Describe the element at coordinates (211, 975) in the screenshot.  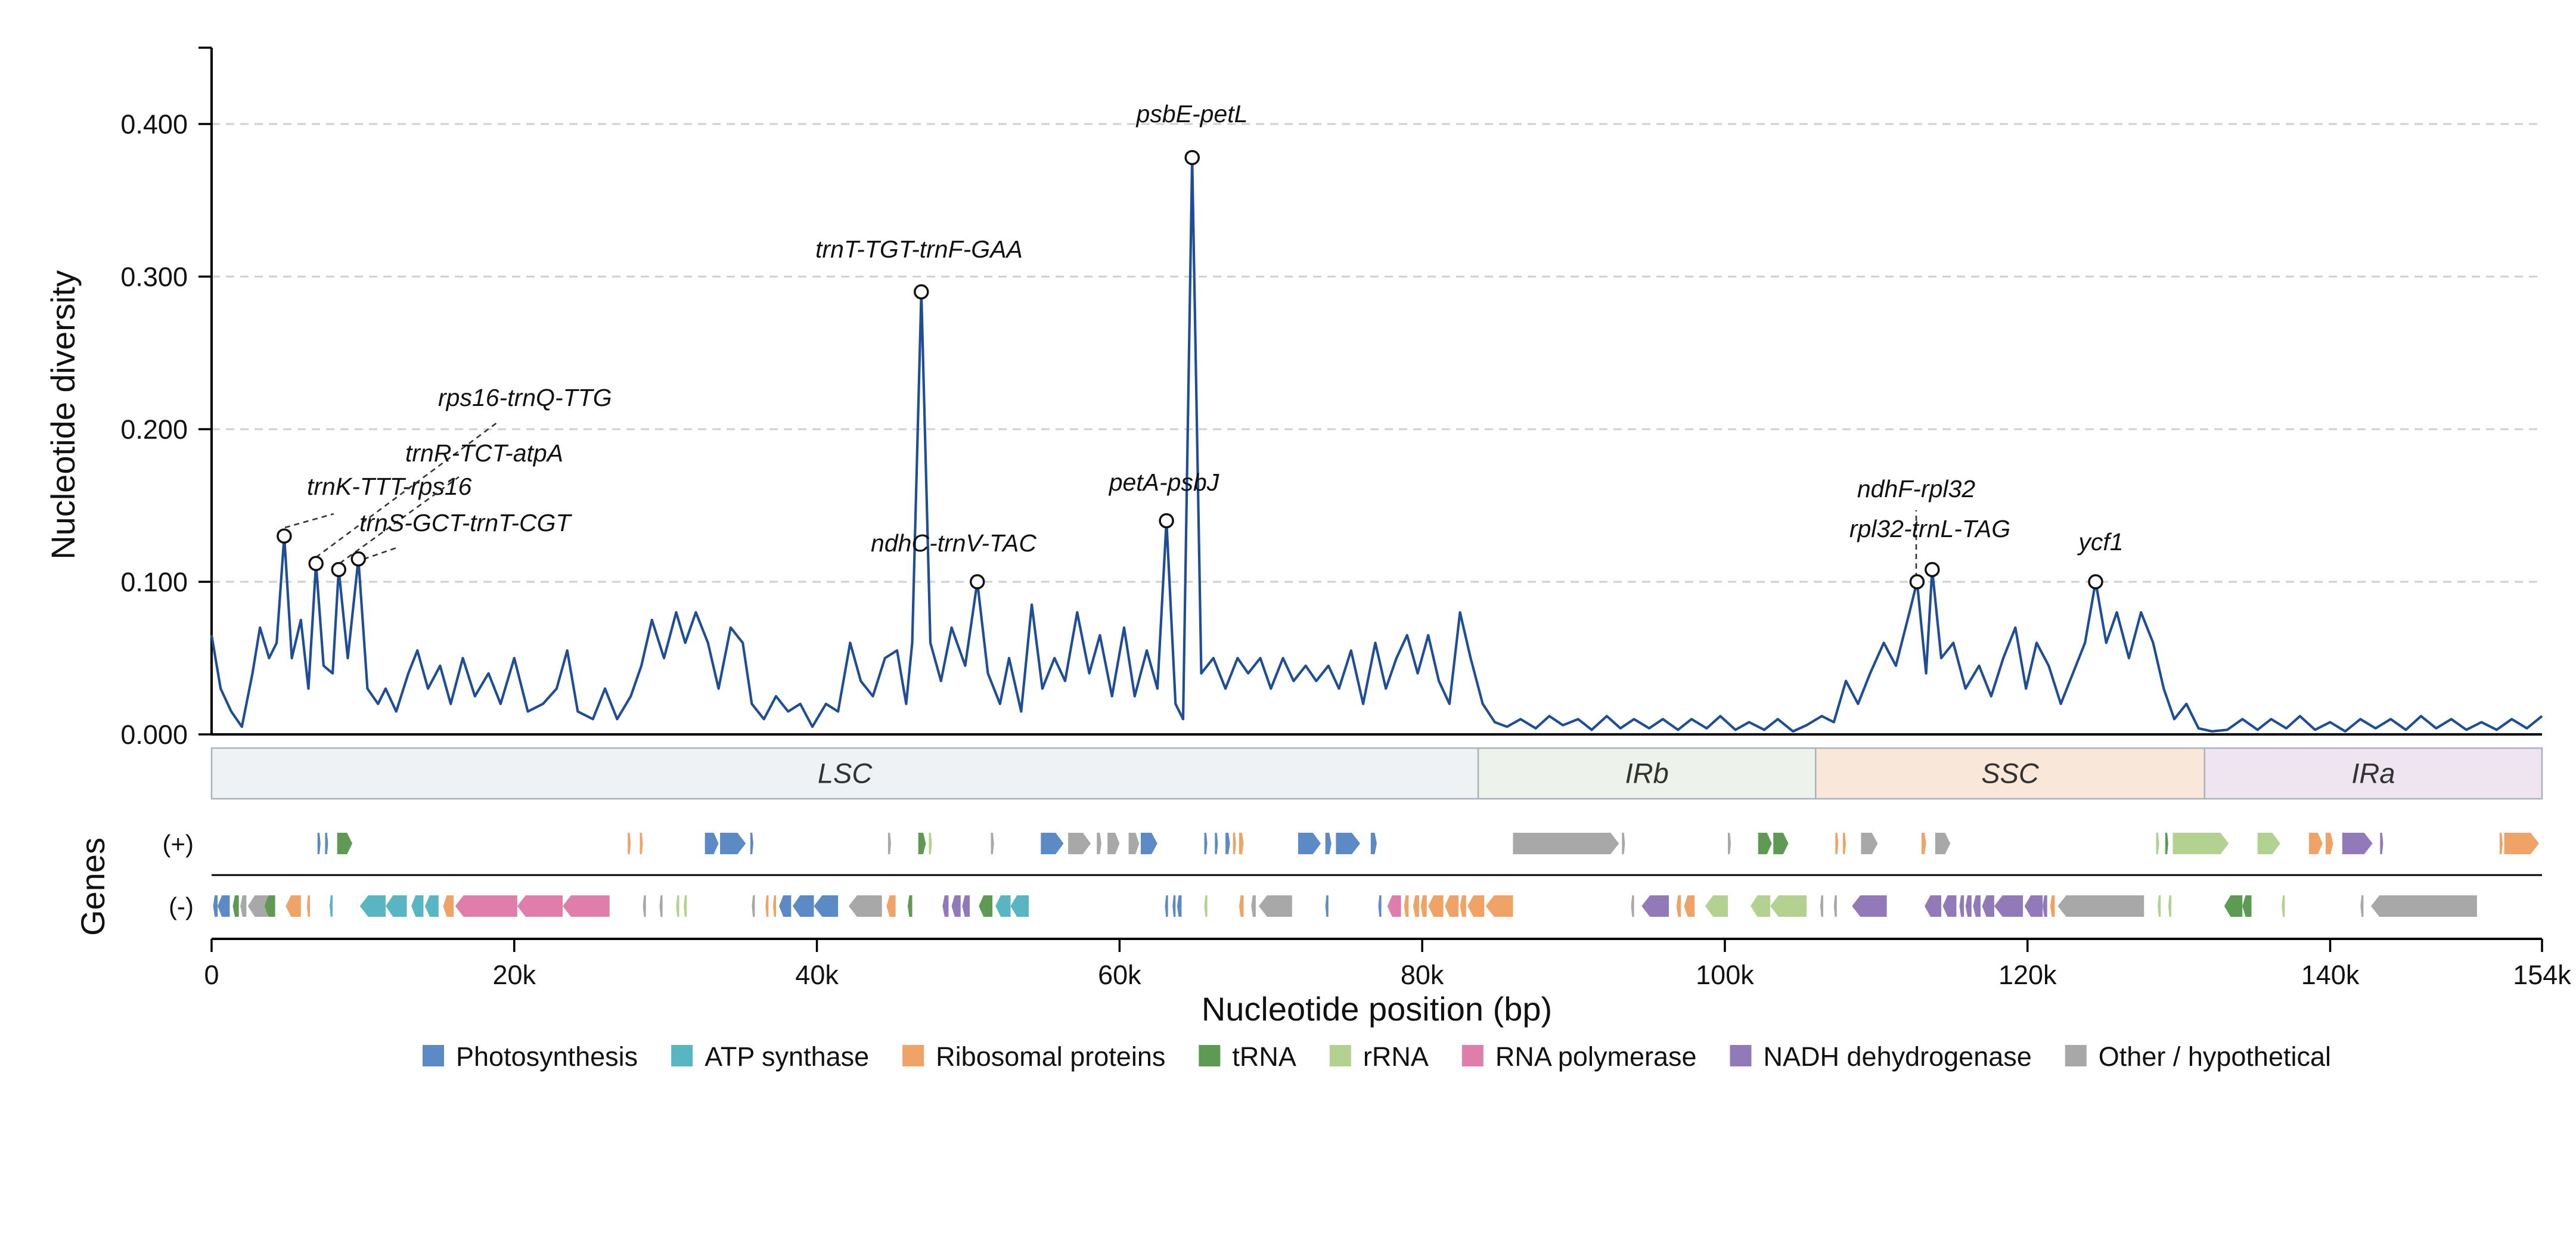
I see `x-tick-label: 0` at that location.